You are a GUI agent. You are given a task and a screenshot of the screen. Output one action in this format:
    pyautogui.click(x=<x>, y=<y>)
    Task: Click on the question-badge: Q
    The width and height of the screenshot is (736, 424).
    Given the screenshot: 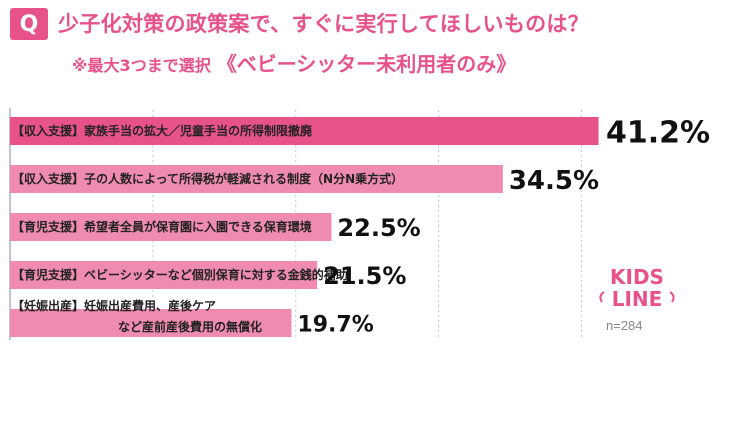 What is the action you would take?
    pyautogui.click(x=29, y=24)
    